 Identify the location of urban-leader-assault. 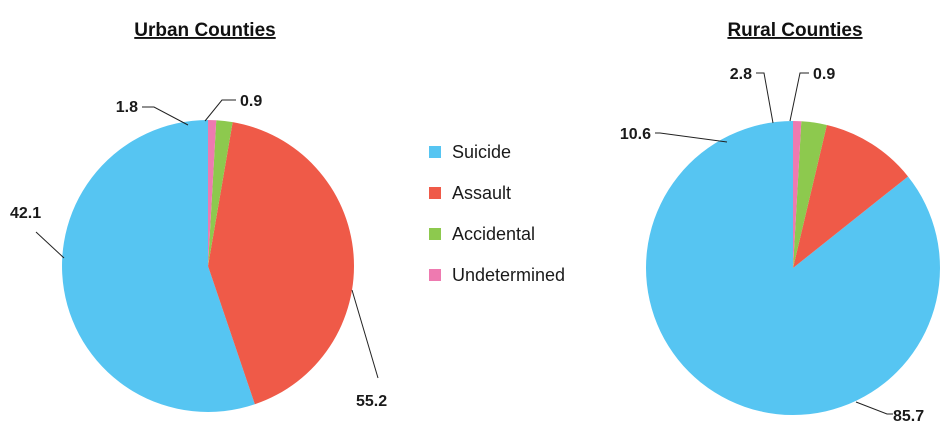
(50, 245).